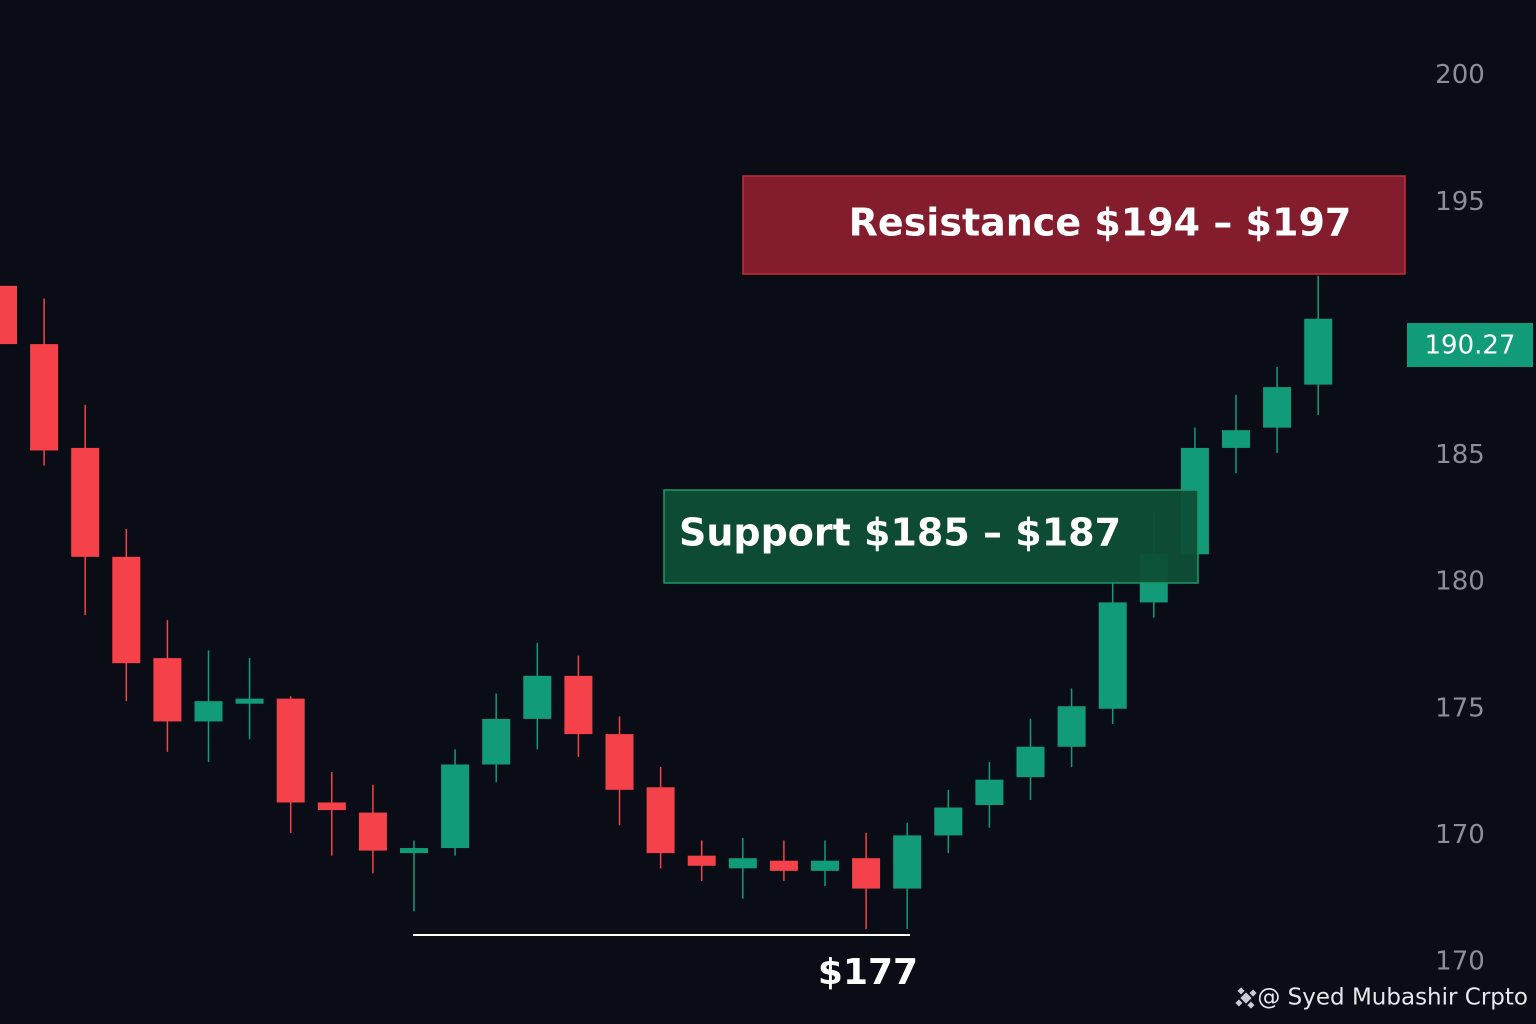  I want to click on watermark: @ Syed Mubashir Crpto, so click(1392, 998).